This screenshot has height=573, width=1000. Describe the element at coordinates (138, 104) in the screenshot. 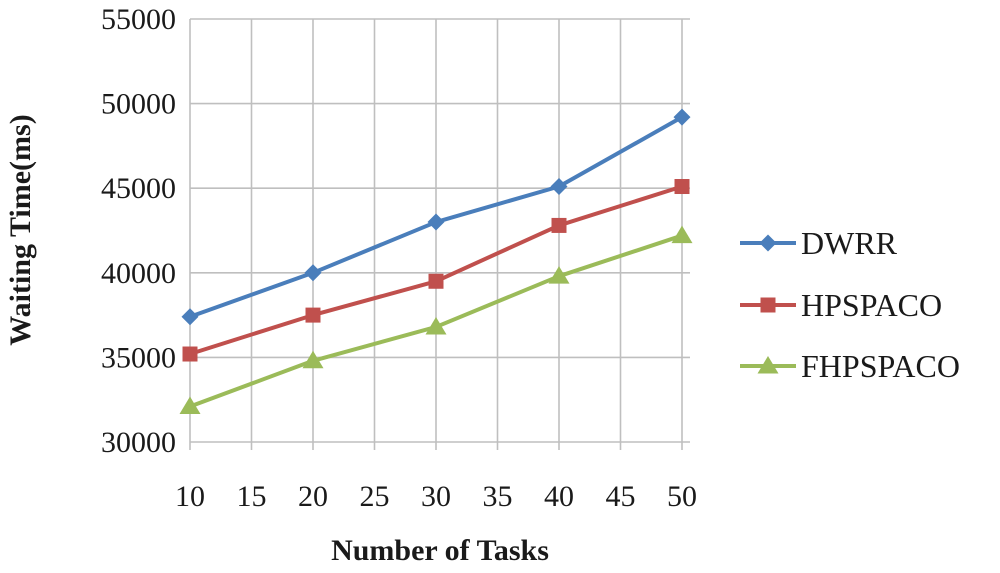

I see `y-tick-label: 50000` at that location.